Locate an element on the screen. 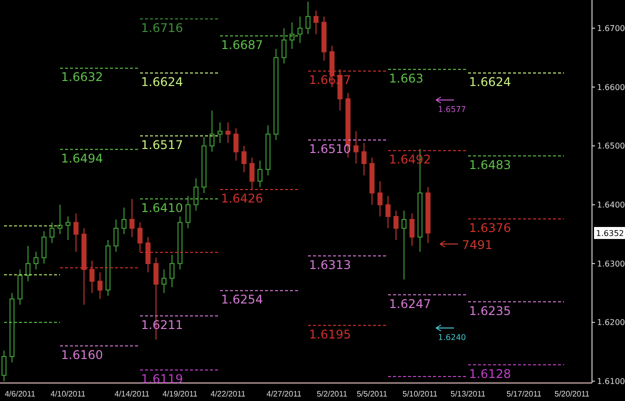 Image resolution: width=625 pixels, height=401 pixels. series-label: 1.6517 is located at coordinates (162, 145).